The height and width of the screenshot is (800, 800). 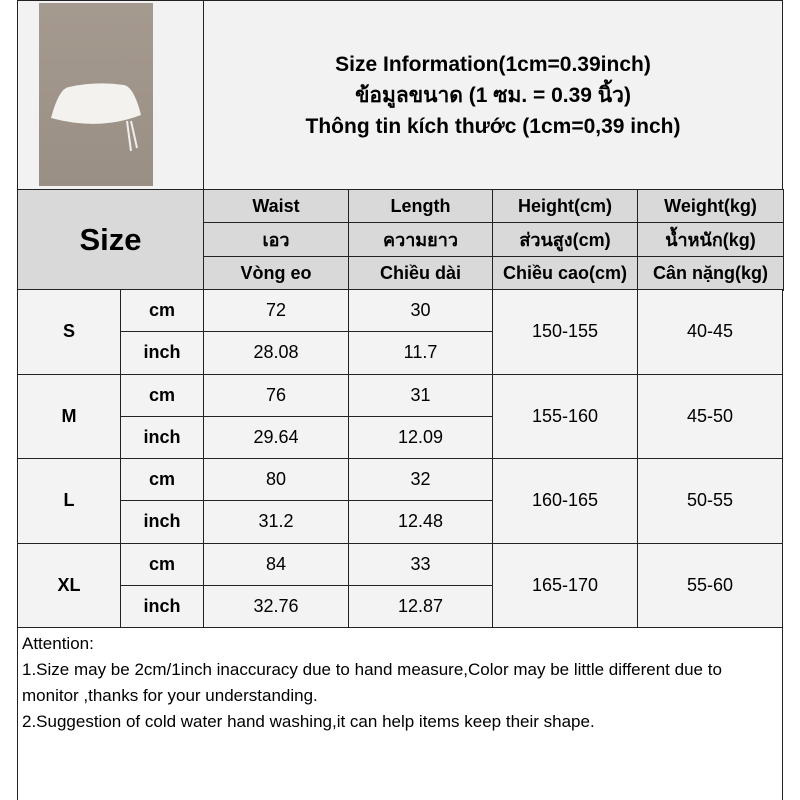 What do you see at coordinates (420, 239) in the screenshot?
I see `column-header-th: ความยาว` at bounding box center [420, 239].